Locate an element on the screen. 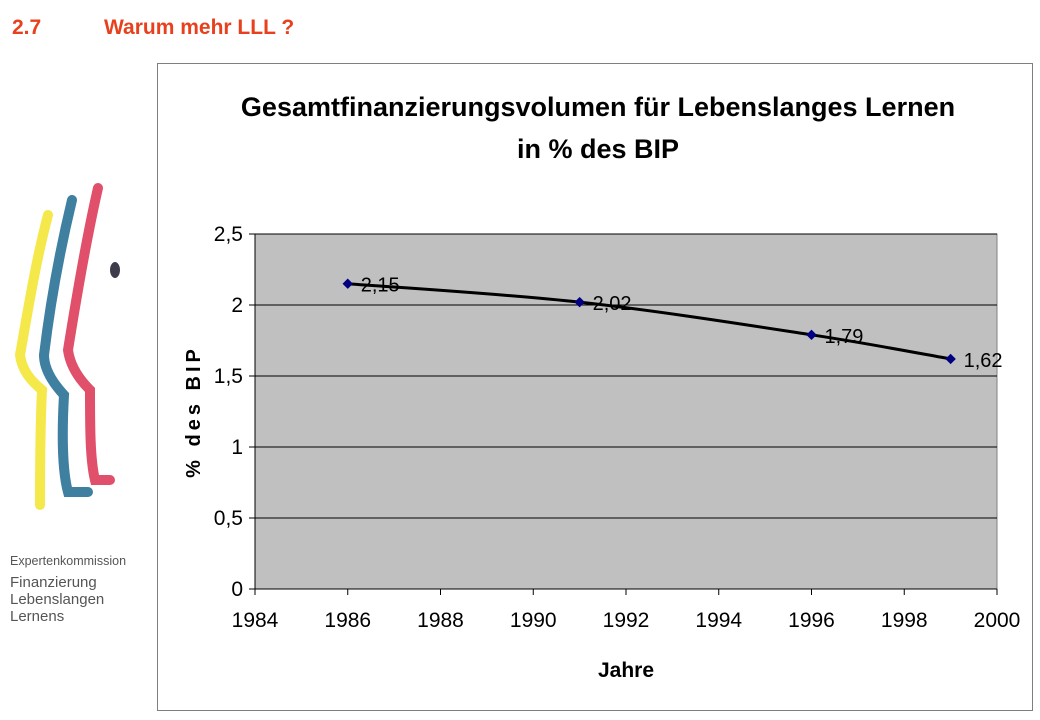 The width and height of the screenshot is (1040, 720). logo-blue-stroke is located at coordinates (65, 346).